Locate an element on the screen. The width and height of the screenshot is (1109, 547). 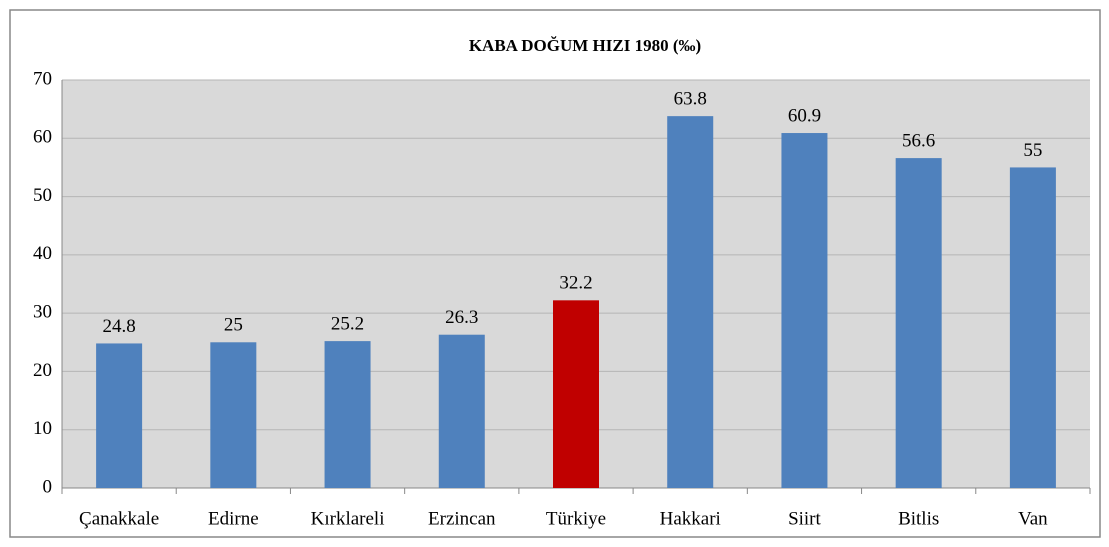
value-label: 25 is located at coordinates (233, 325).